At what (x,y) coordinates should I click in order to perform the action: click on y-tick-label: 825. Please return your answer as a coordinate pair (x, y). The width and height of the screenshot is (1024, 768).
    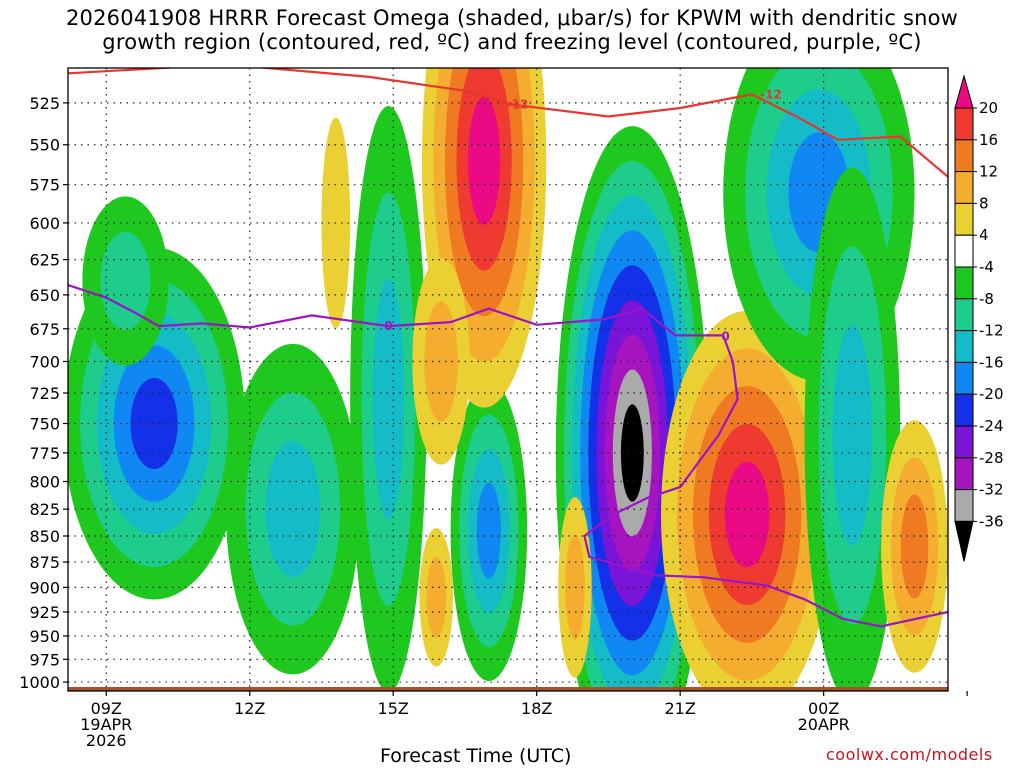
    Looking at the image, I should click on (44, 509).